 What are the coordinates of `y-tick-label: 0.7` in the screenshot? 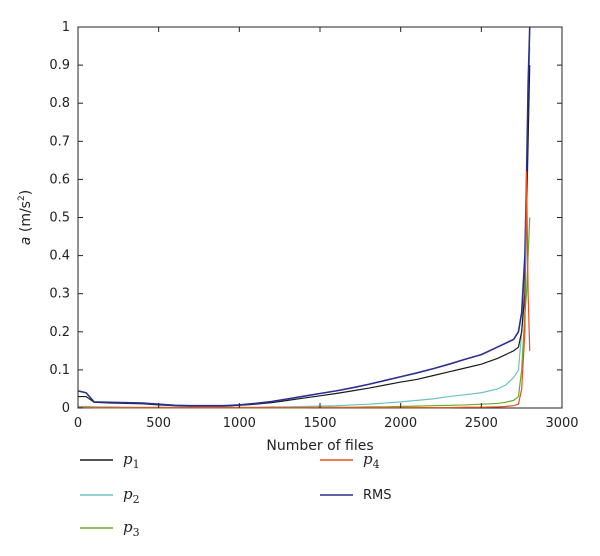 It's located at (59, 141).